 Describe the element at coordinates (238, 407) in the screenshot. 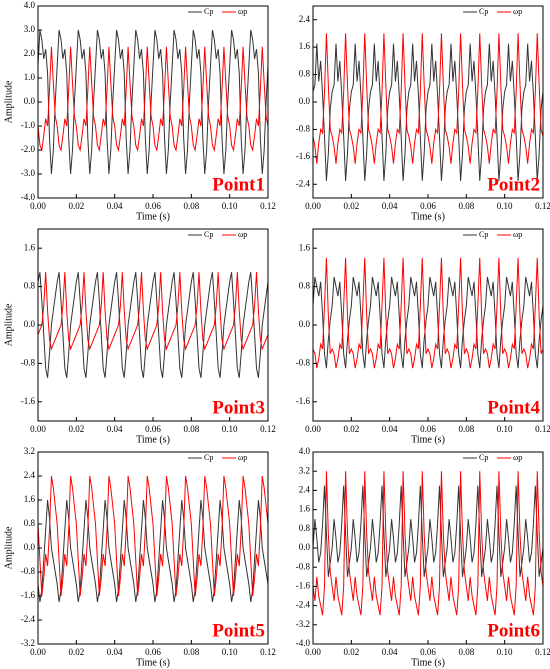

I see `annotation: Point3` at that location.